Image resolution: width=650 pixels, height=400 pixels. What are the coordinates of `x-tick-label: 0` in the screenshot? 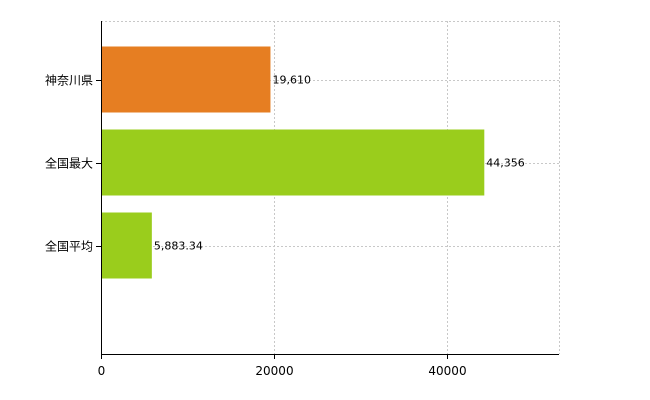 It's located at (102, 371).